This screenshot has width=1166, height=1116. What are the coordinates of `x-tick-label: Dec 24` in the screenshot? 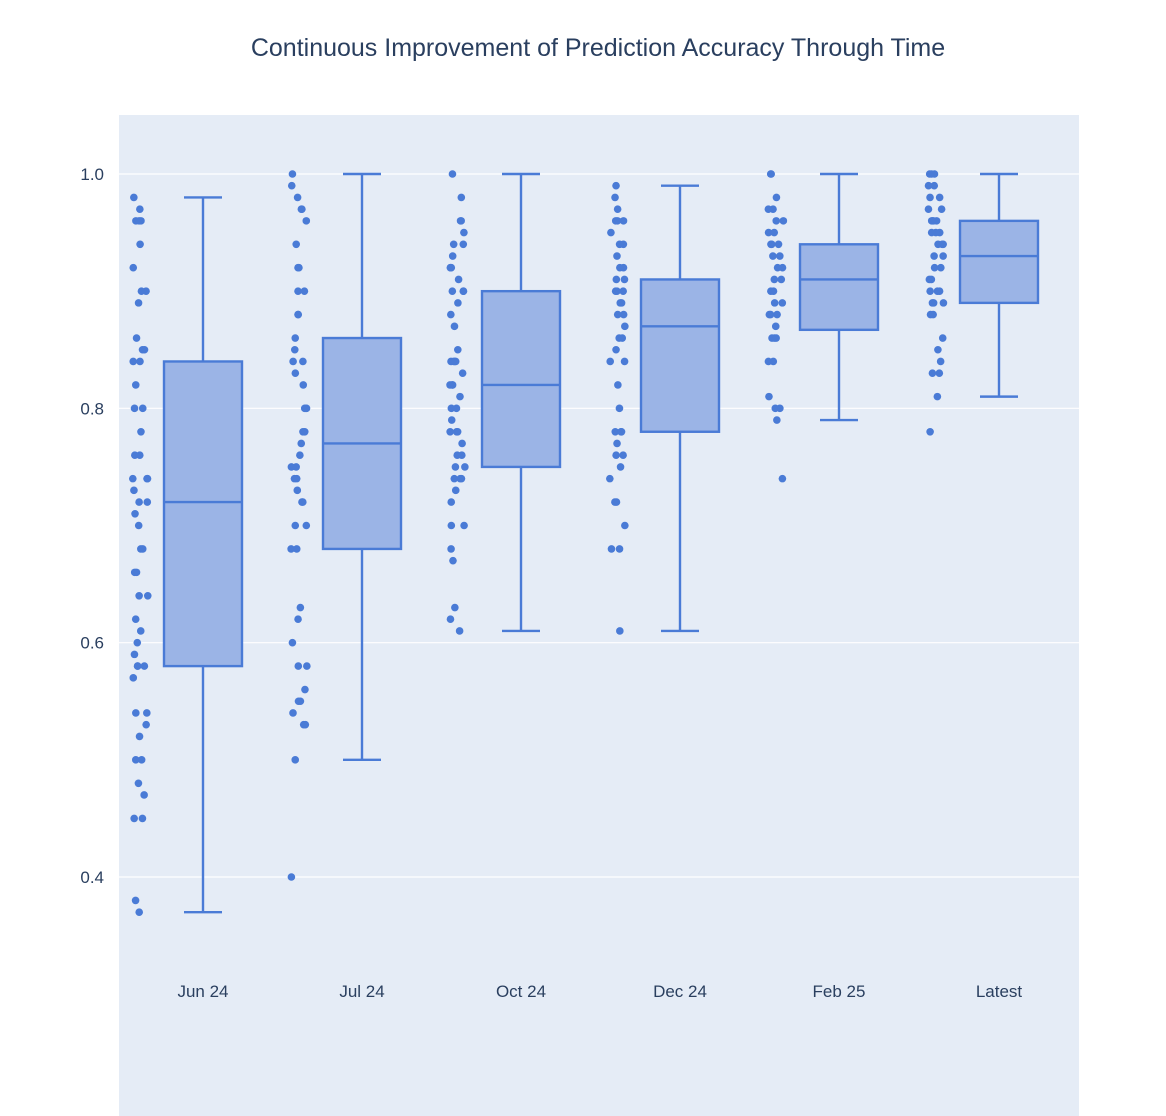 It's located at (680, 991).